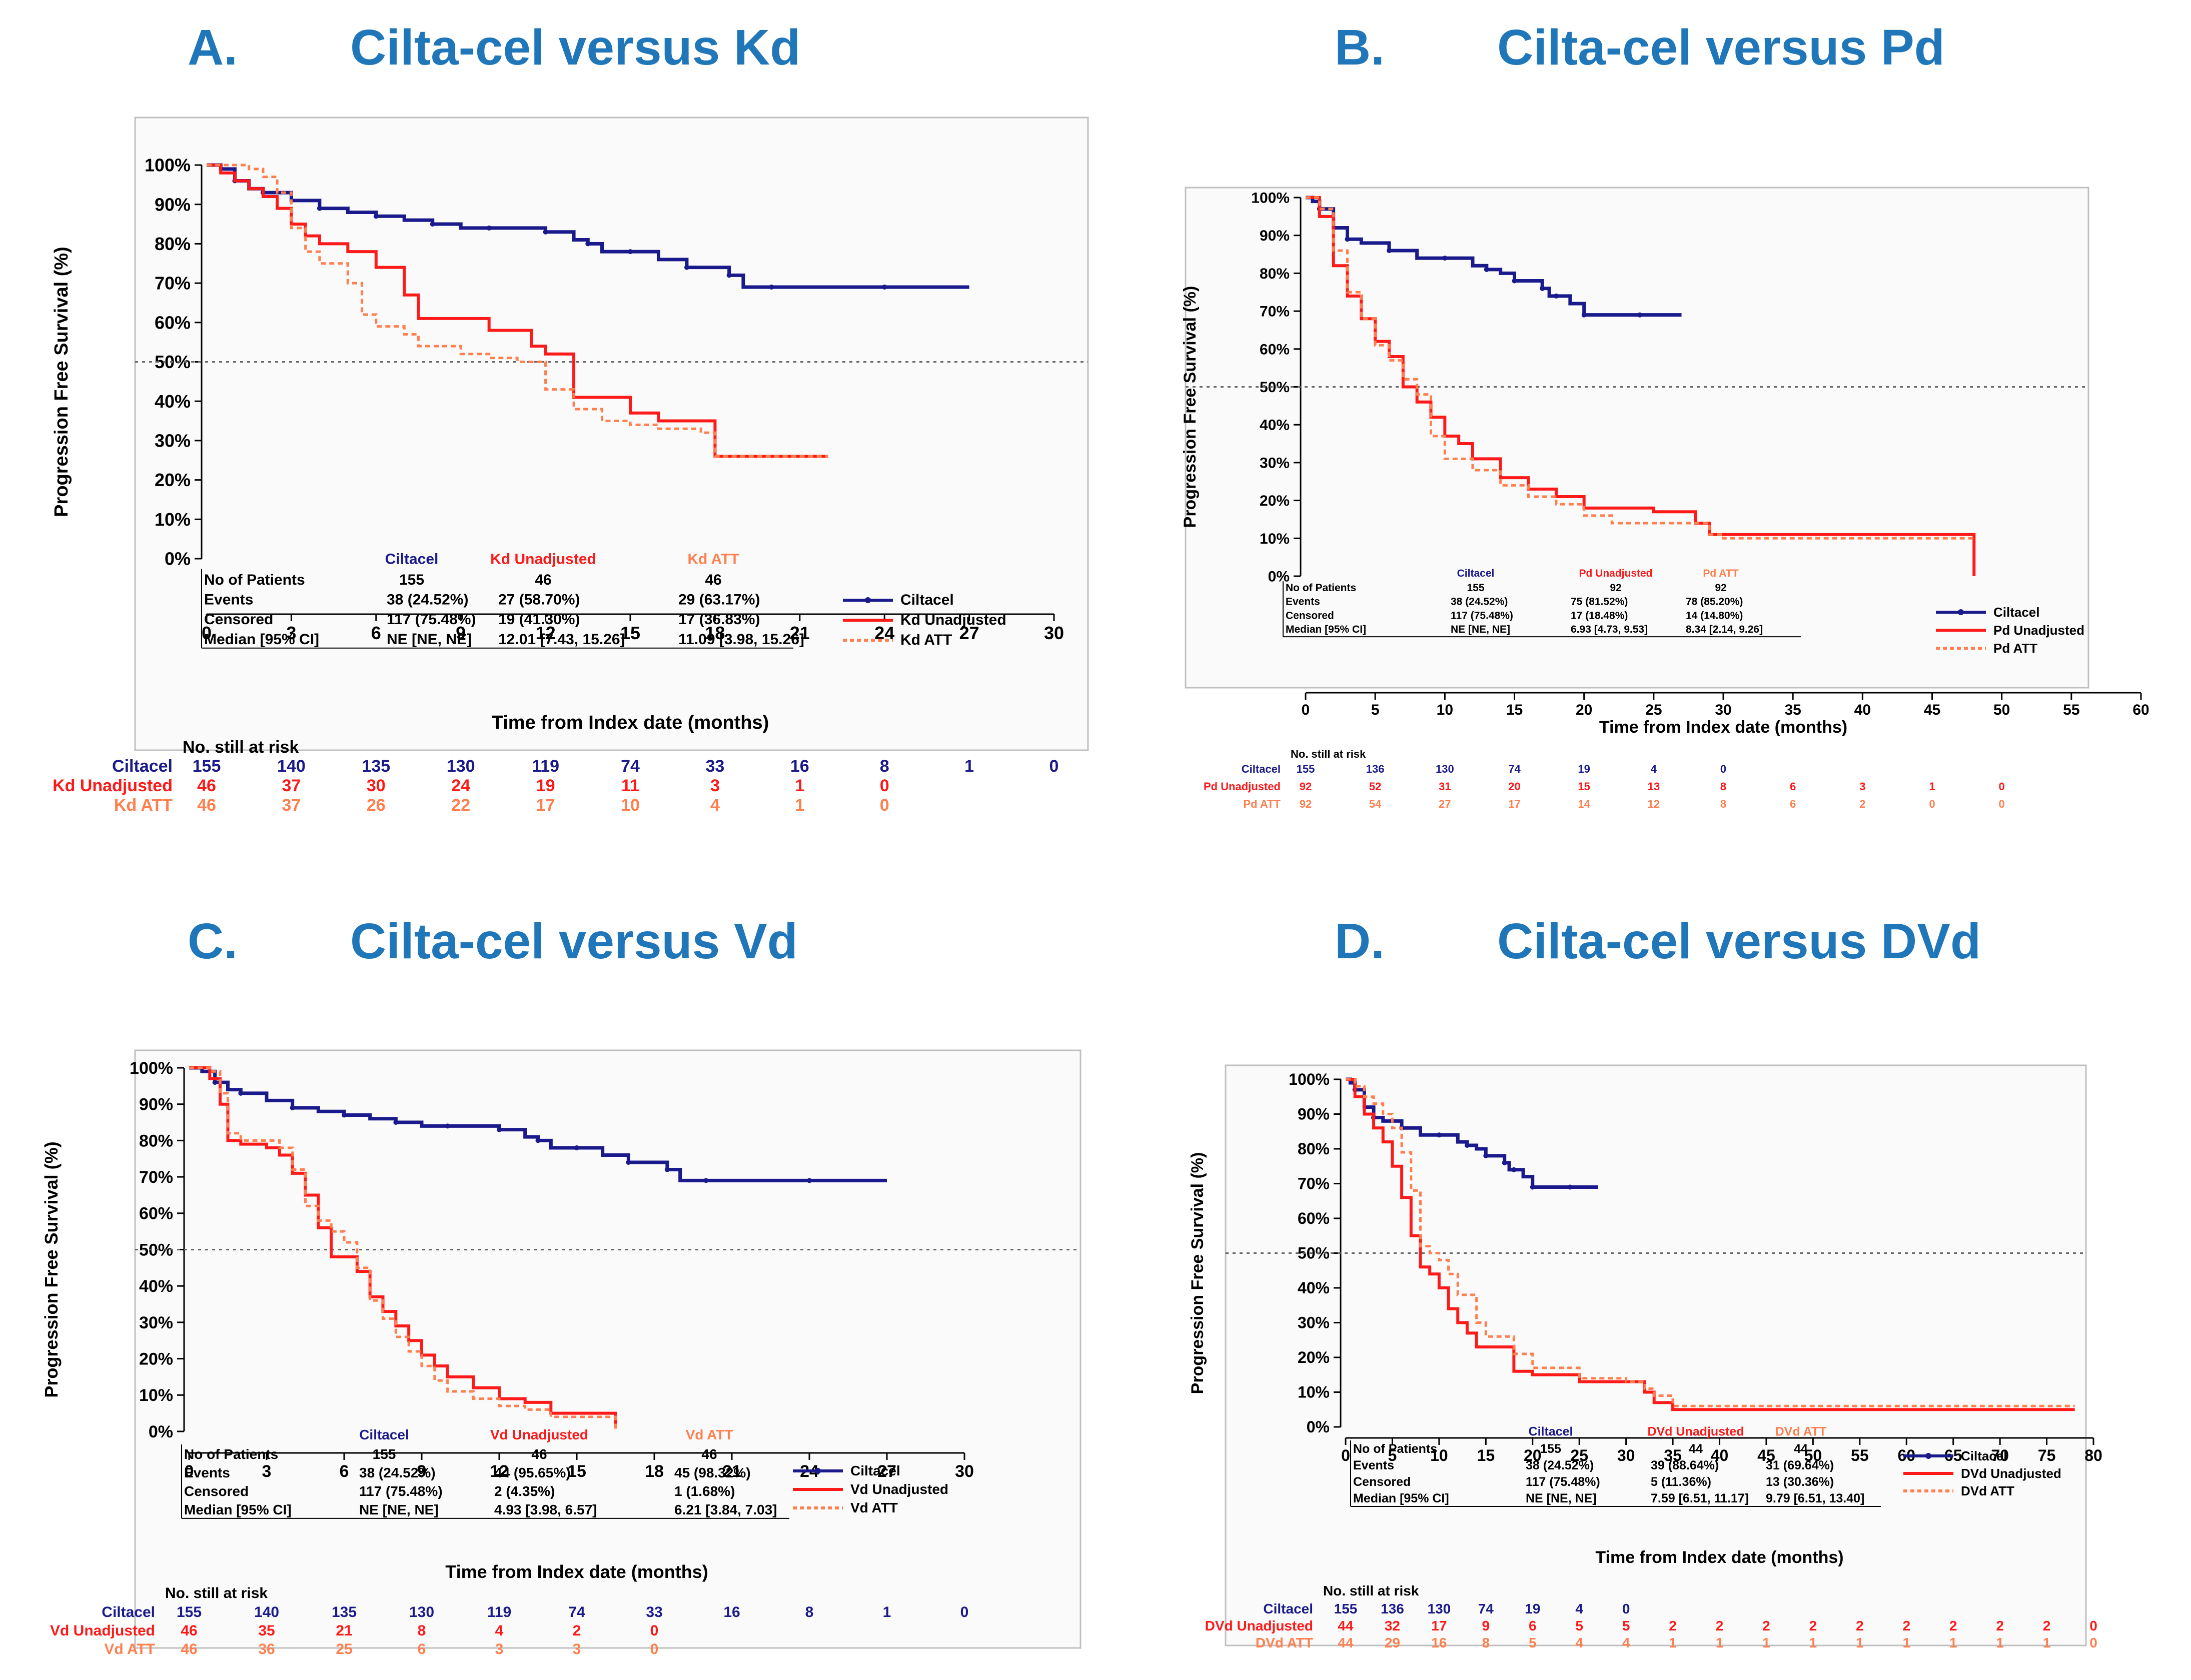  I want to click on at-risk-count: 30, so click(376, 785).